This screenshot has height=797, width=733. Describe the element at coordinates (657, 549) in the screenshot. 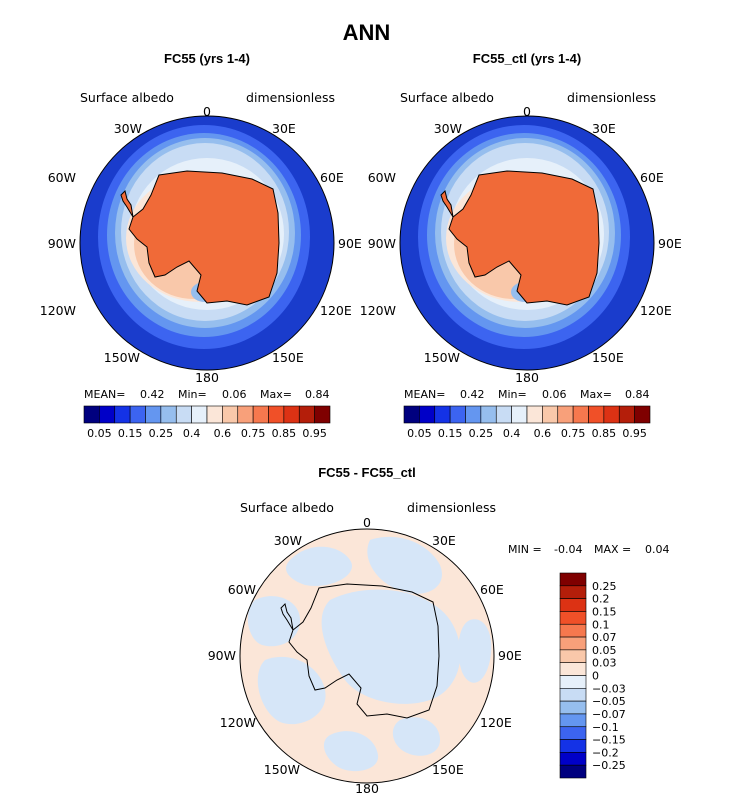

I see `max-value: 0.04` at that location.